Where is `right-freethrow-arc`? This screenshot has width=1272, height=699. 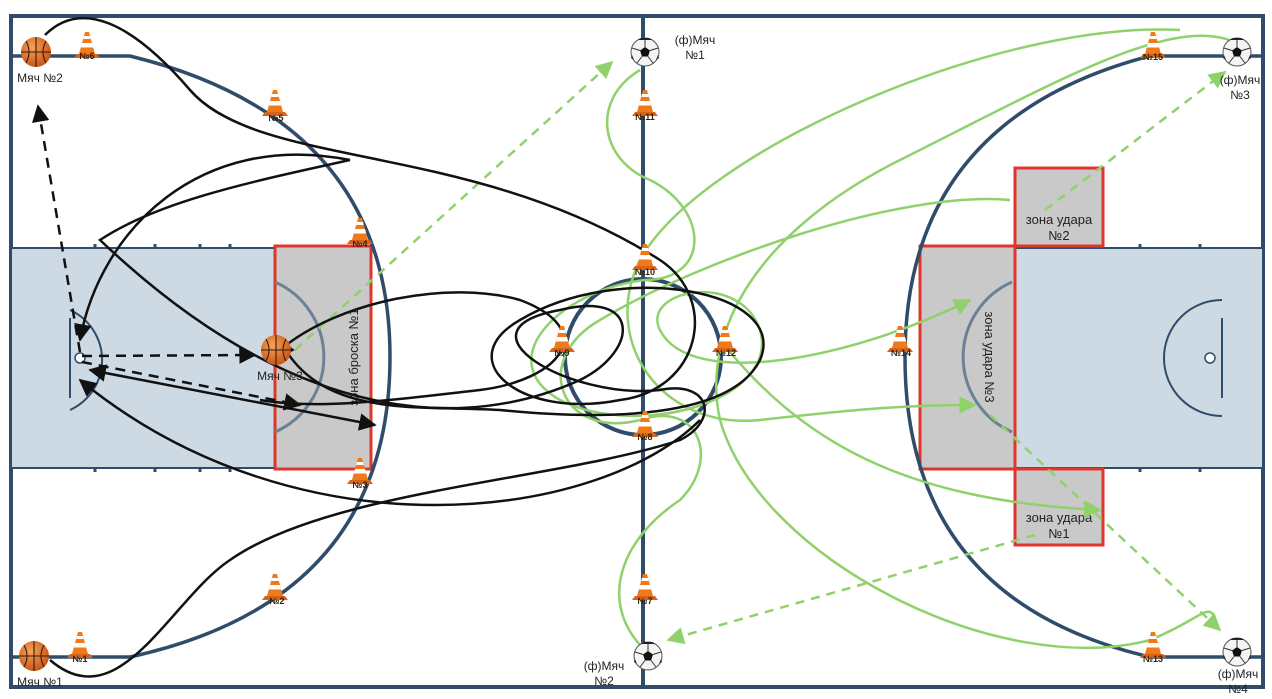
right-freethrow-arc is located at coordinates (987, 357).